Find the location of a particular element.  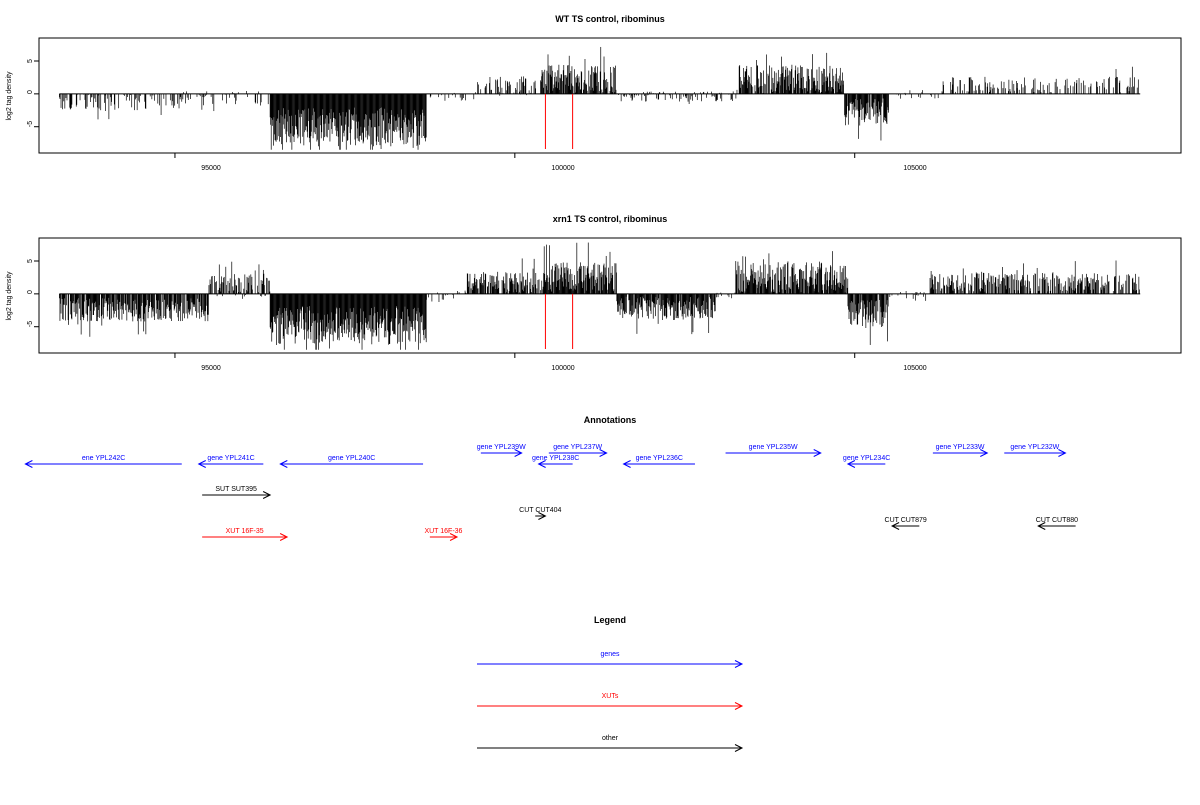

xrn1-plot-border is located at coordinates (610, 295).